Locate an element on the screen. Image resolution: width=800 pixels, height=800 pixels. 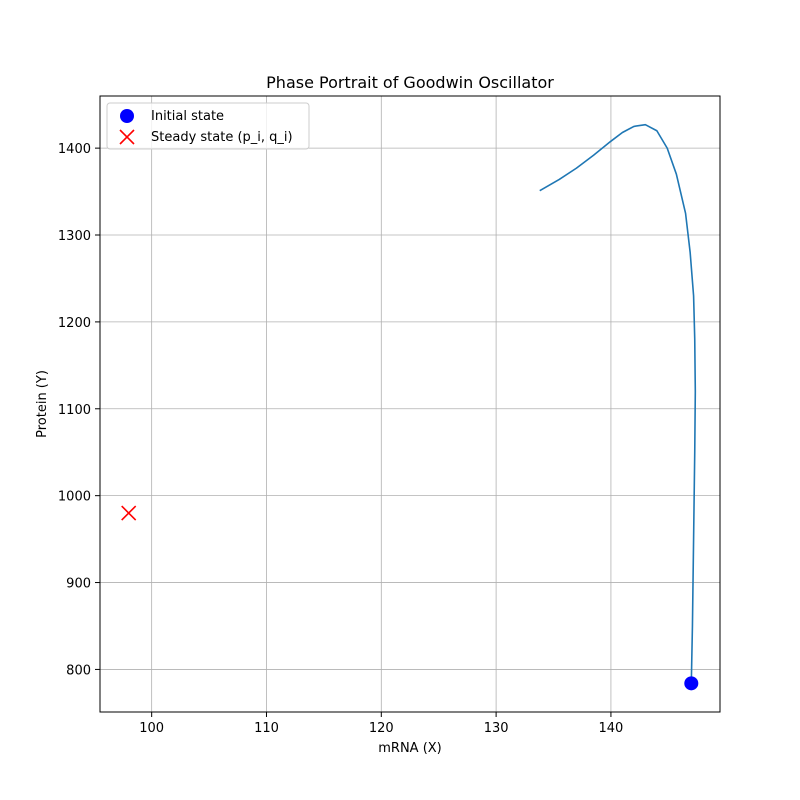
legend-box is located at coordinates (208, 126).